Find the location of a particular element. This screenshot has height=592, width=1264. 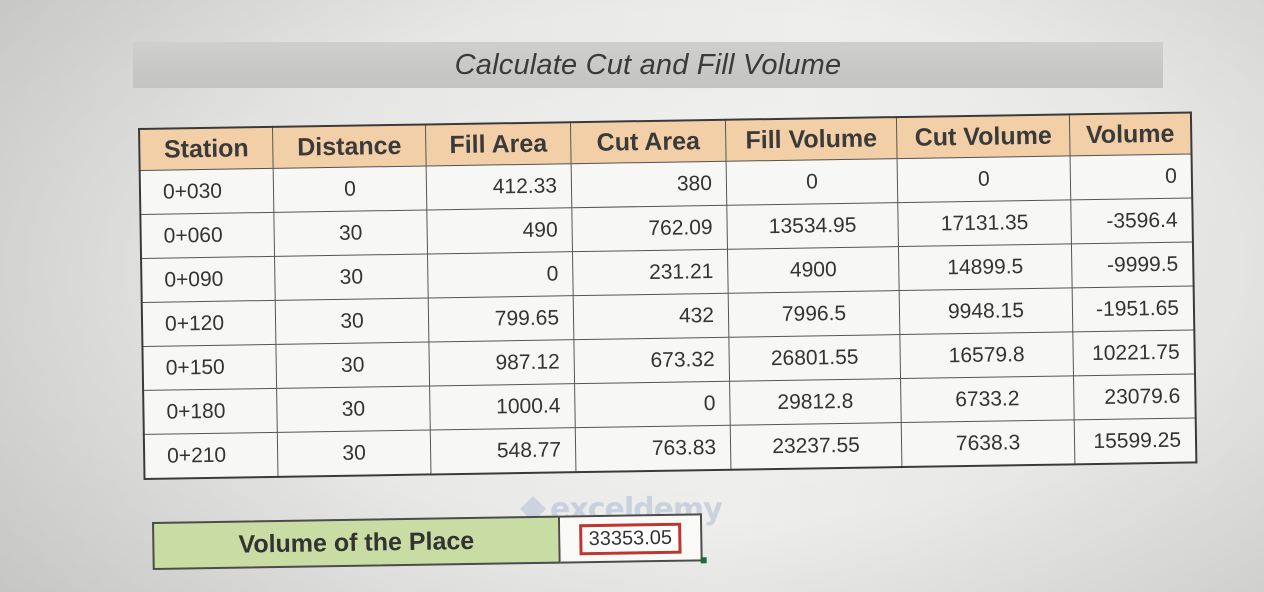

header-fill-area: Fill Area is located at coordinates (498, 144).